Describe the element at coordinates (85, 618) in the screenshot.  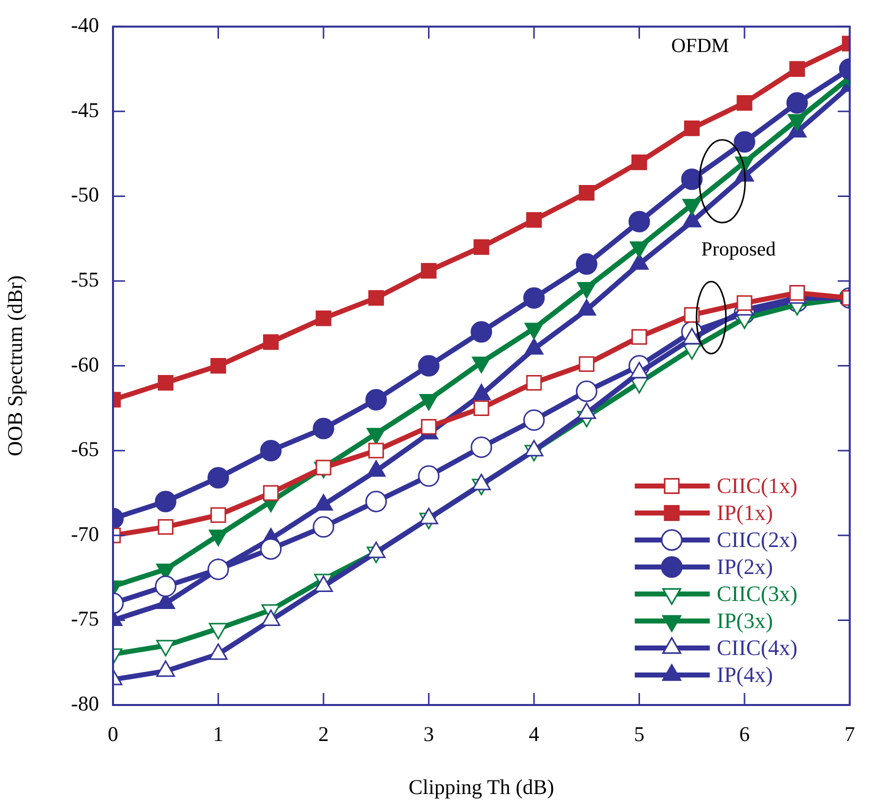
I see `y-tick-label: -75` at that location.